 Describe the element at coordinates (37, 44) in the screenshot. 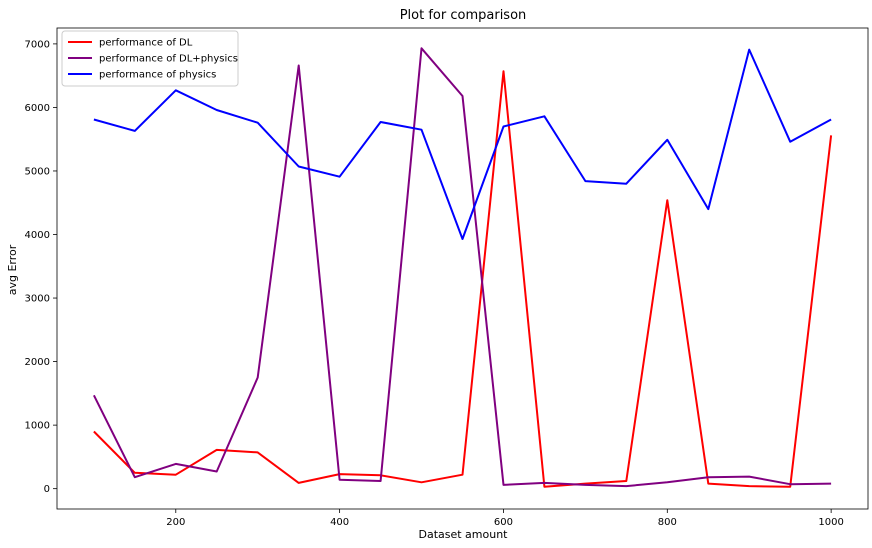

I see `y-tick-label: 7000` at that location.